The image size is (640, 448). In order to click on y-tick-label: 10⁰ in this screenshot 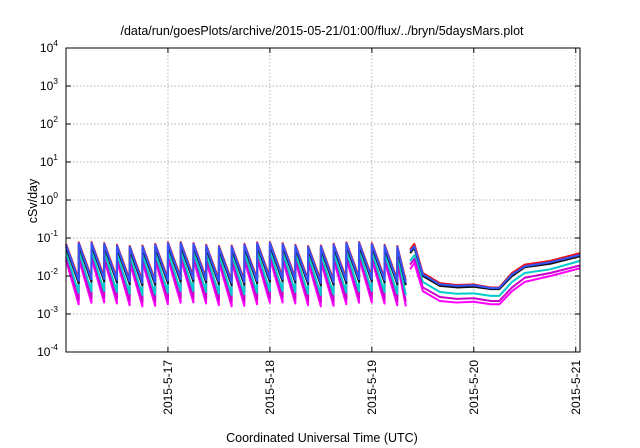, I will do `click(49, 198)`.